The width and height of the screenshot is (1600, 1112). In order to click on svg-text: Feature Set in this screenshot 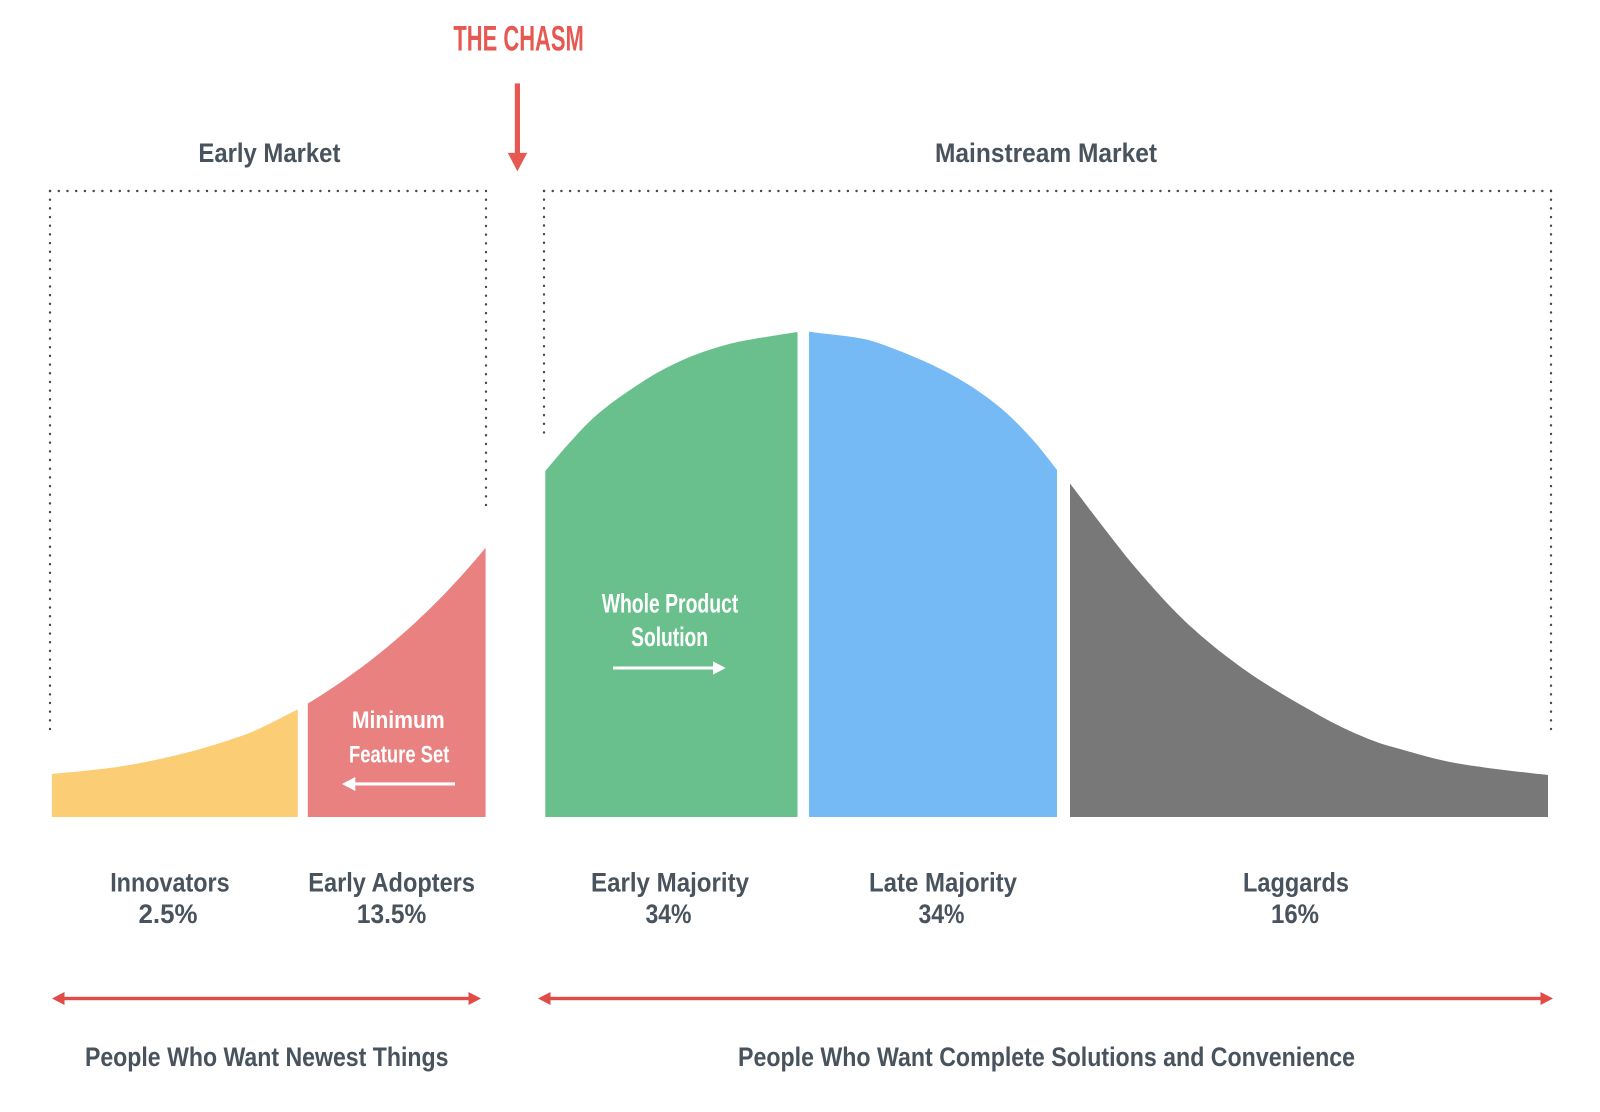, I will do `click(399, 755)`.